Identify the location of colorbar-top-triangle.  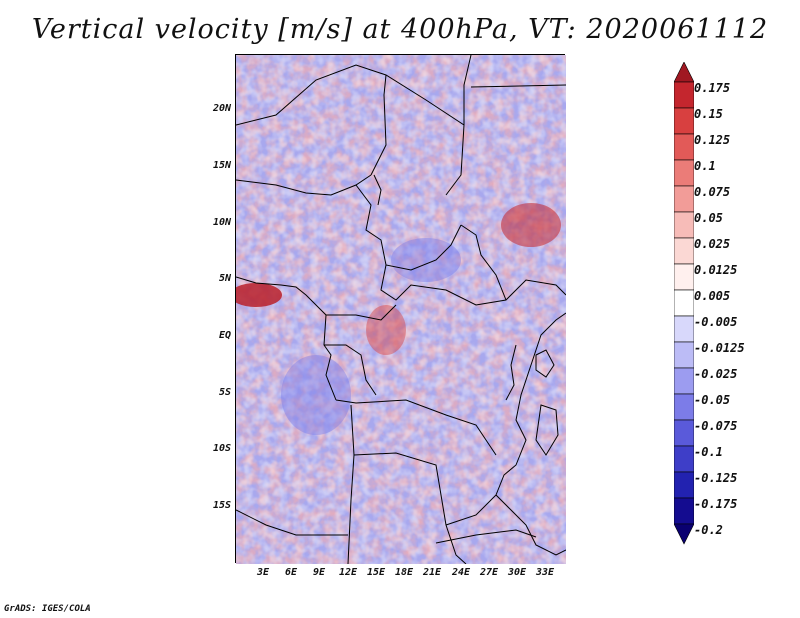
(684, 72).